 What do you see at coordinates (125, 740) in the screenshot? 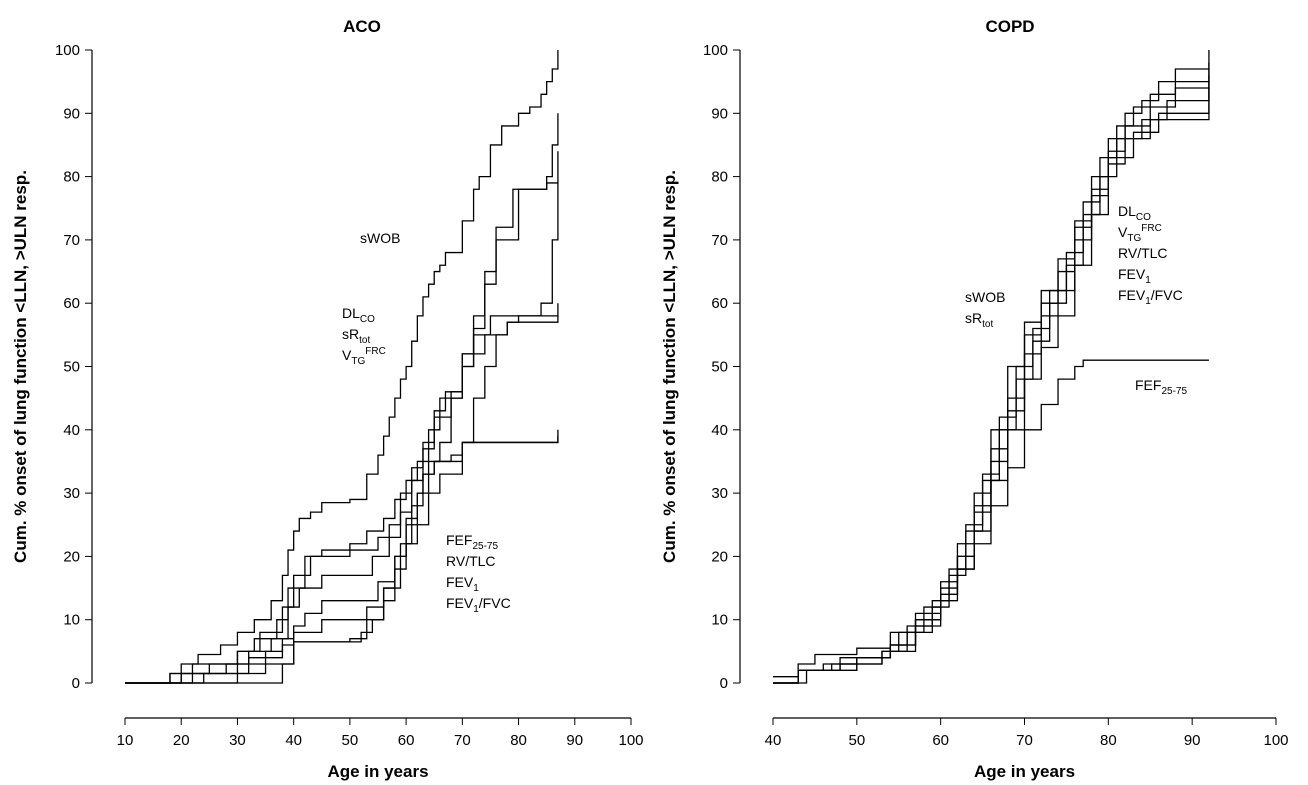
I see `x-tick-label: 10` at bounding box center [125, 740].